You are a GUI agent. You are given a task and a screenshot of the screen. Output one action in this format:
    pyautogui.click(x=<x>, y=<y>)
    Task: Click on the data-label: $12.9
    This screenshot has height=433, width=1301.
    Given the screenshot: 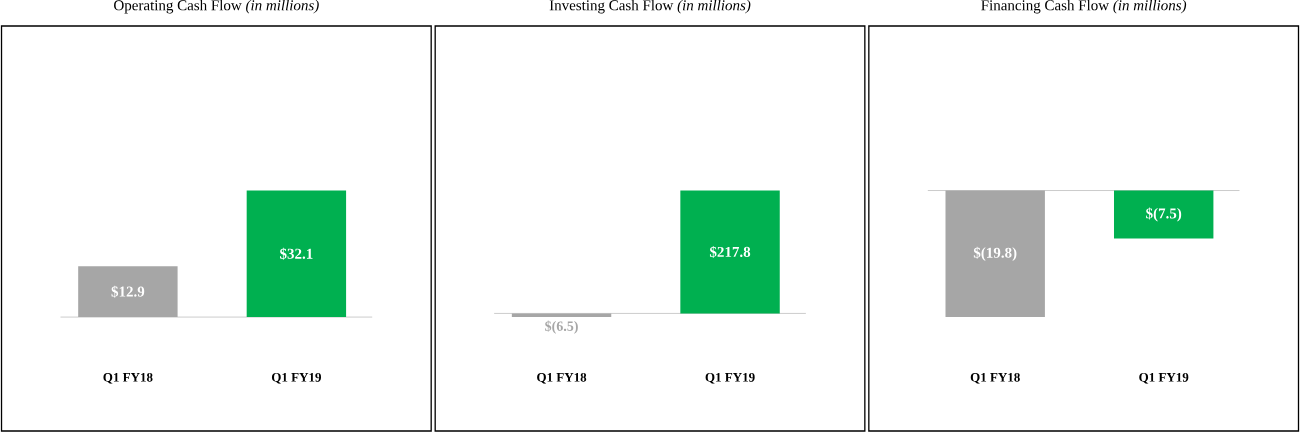 What is the action you would take?
    pyautogui.click(x=128, y=291)
    